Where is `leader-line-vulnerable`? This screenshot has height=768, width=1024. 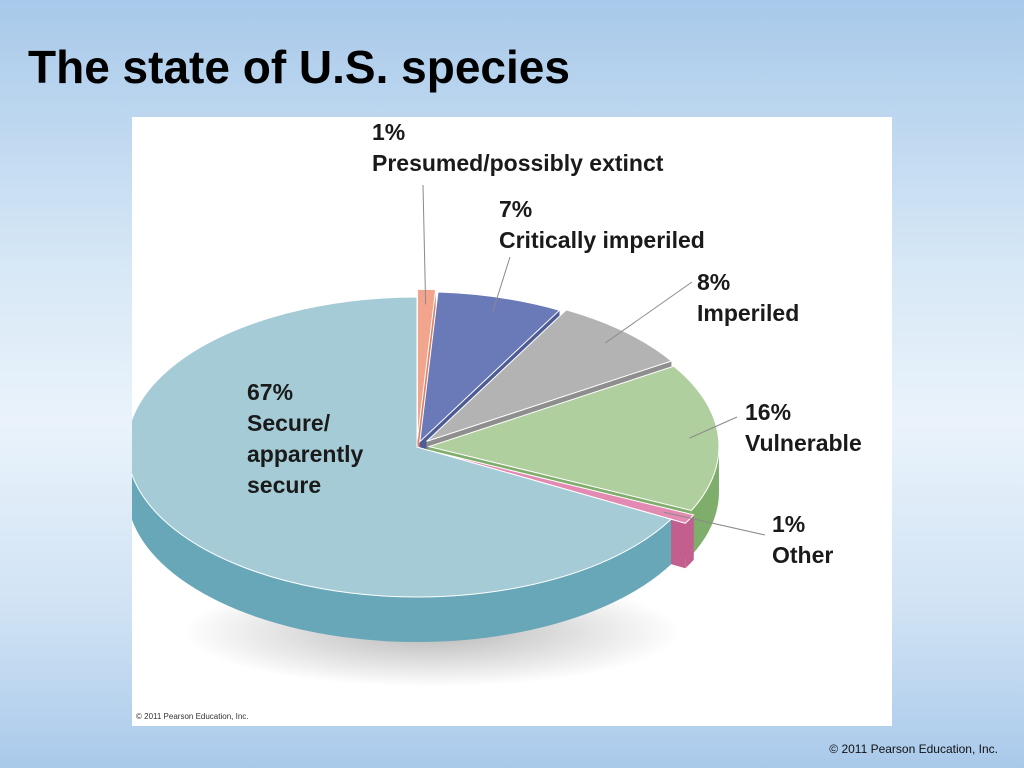 leader-line-vulnerable is located at coordinates (713, 427).